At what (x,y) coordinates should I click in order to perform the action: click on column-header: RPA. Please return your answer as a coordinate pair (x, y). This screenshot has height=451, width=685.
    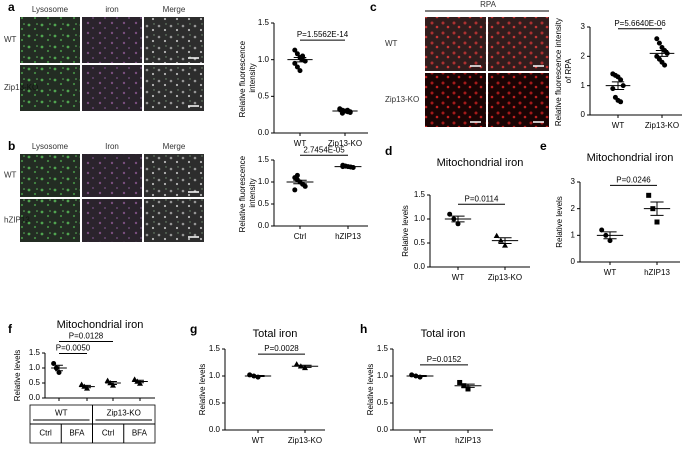
    Looking at the image, I should click on (488, 4).